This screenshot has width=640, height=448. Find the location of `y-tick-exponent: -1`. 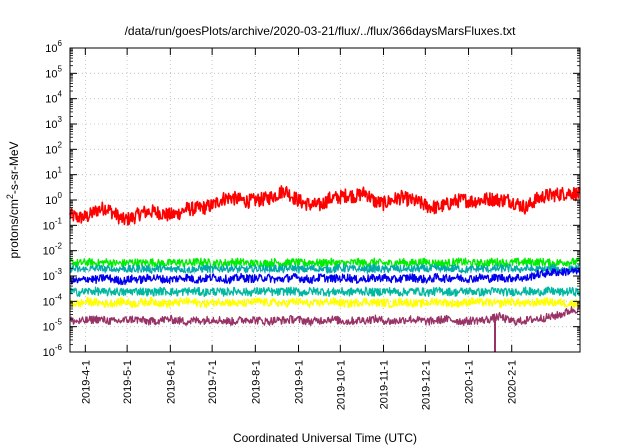

y-tick-exponent: -1 is located at coordinates (59, 220).